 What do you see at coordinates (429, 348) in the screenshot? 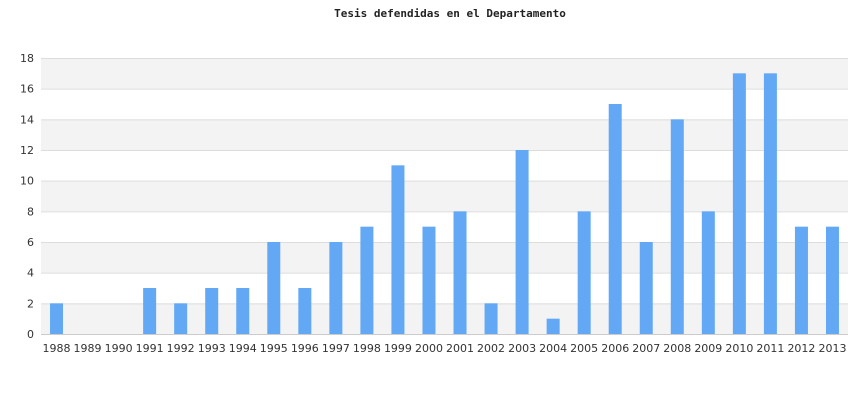
I see `x-tick-label: 2000` at bounding box center [429, 348].